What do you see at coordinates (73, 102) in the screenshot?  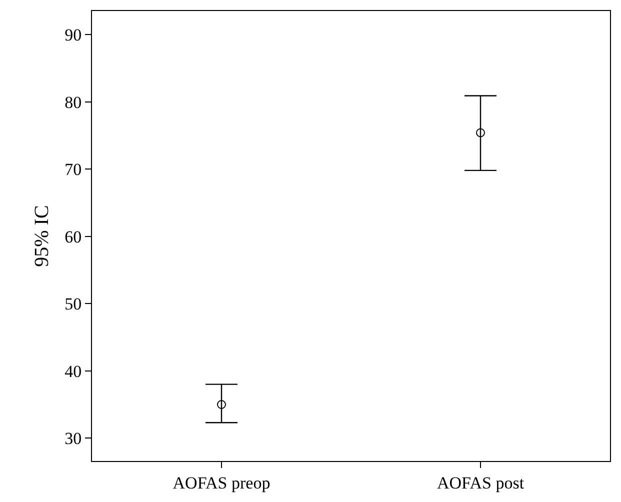 I see `y-tick-label: 80` at bounding box center [73, 102].